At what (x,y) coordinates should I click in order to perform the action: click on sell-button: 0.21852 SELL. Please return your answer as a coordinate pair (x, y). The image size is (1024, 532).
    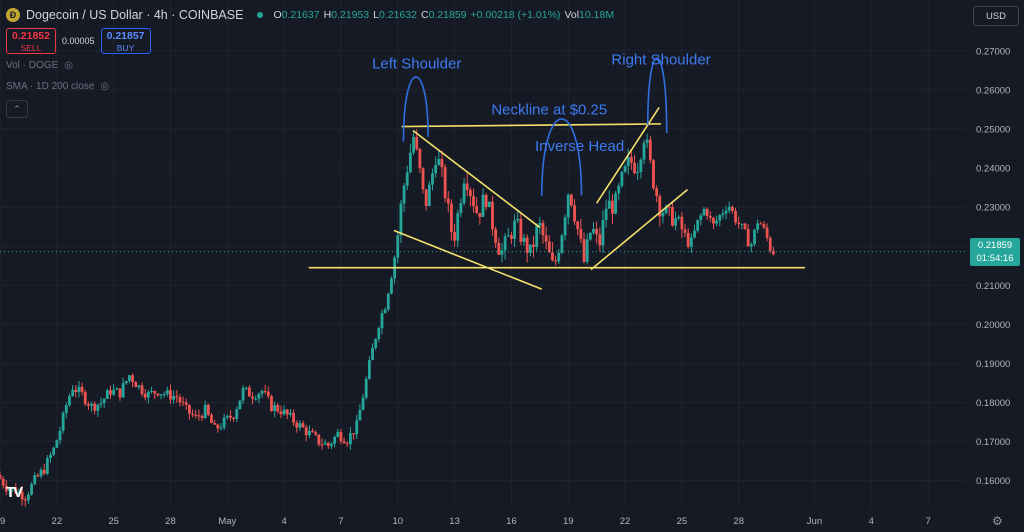
    Looking at the image, I should click on (31, 41).